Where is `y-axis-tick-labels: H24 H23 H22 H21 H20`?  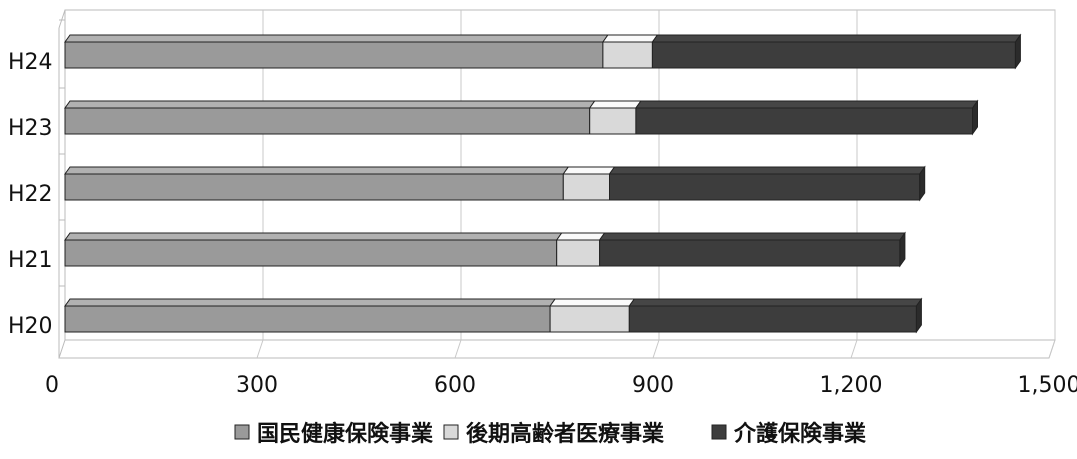
y-axis-tick-labels: H24 H23 H22 H21 H20 is located at coordinates (30, 194).